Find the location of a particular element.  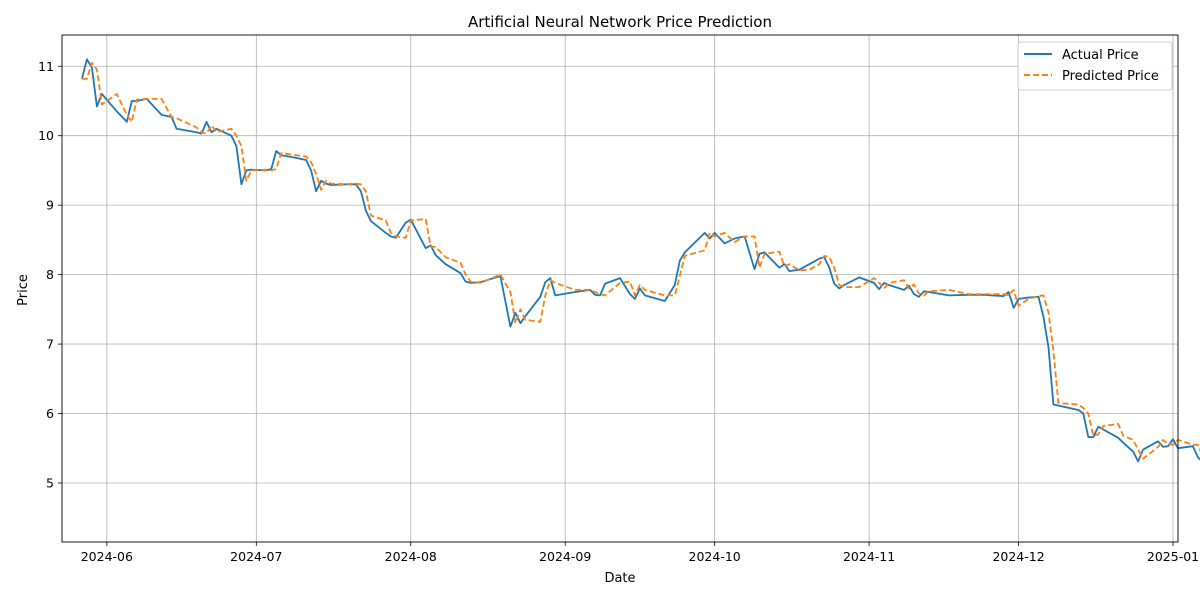

legend-box is located at coordinates (1095, 66).